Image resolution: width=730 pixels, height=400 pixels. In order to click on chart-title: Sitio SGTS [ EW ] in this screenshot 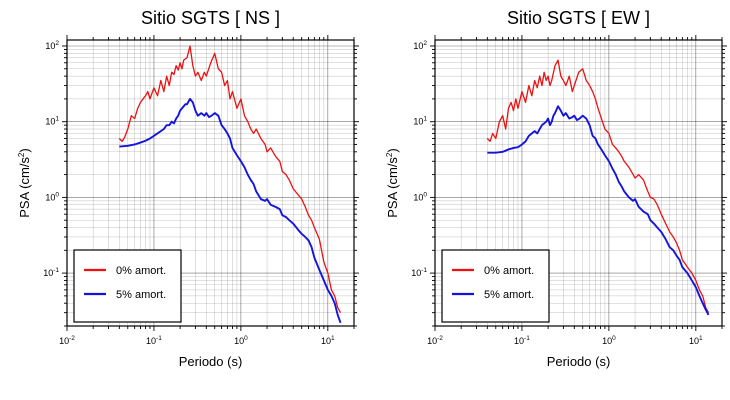, I will do `click(578, 18)`.